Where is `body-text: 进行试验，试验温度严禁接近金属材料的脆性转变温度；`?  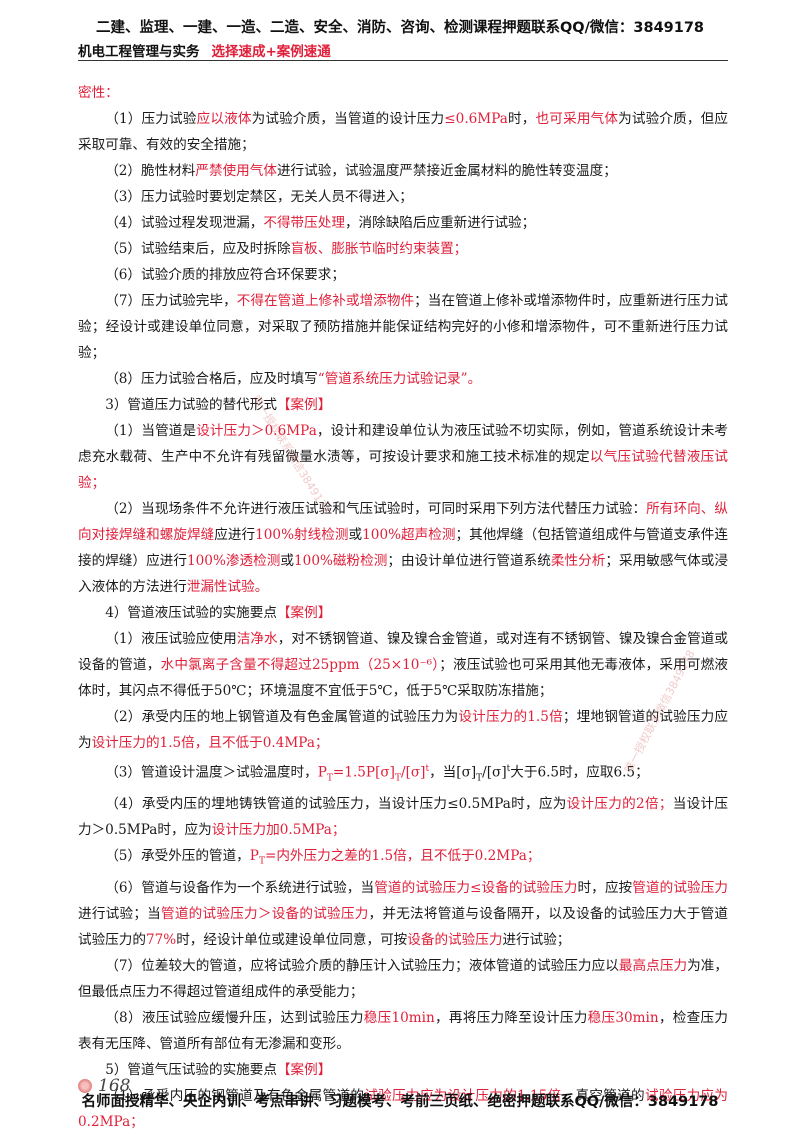
body-text: 进行试验，试验温度严禁接近金属材料的脆性转变温度； is located at coordinates (446, 171).